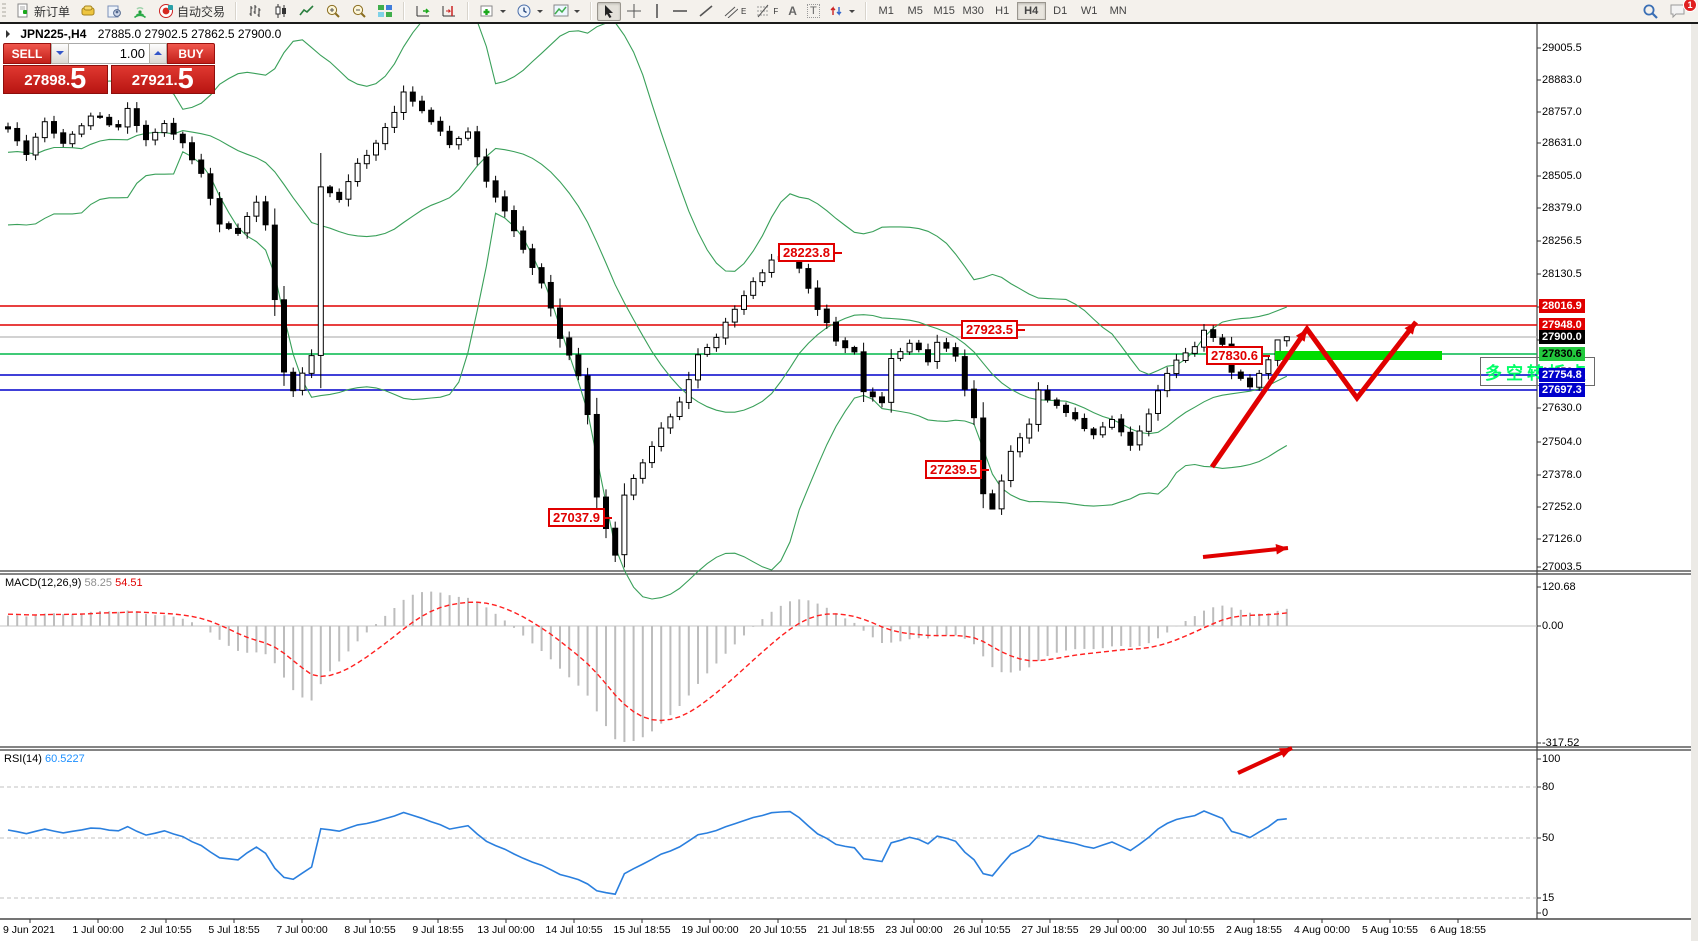 The height and width of the screenshot is (941, 1698). I want to click on cursor-icon, so click(609, 11).